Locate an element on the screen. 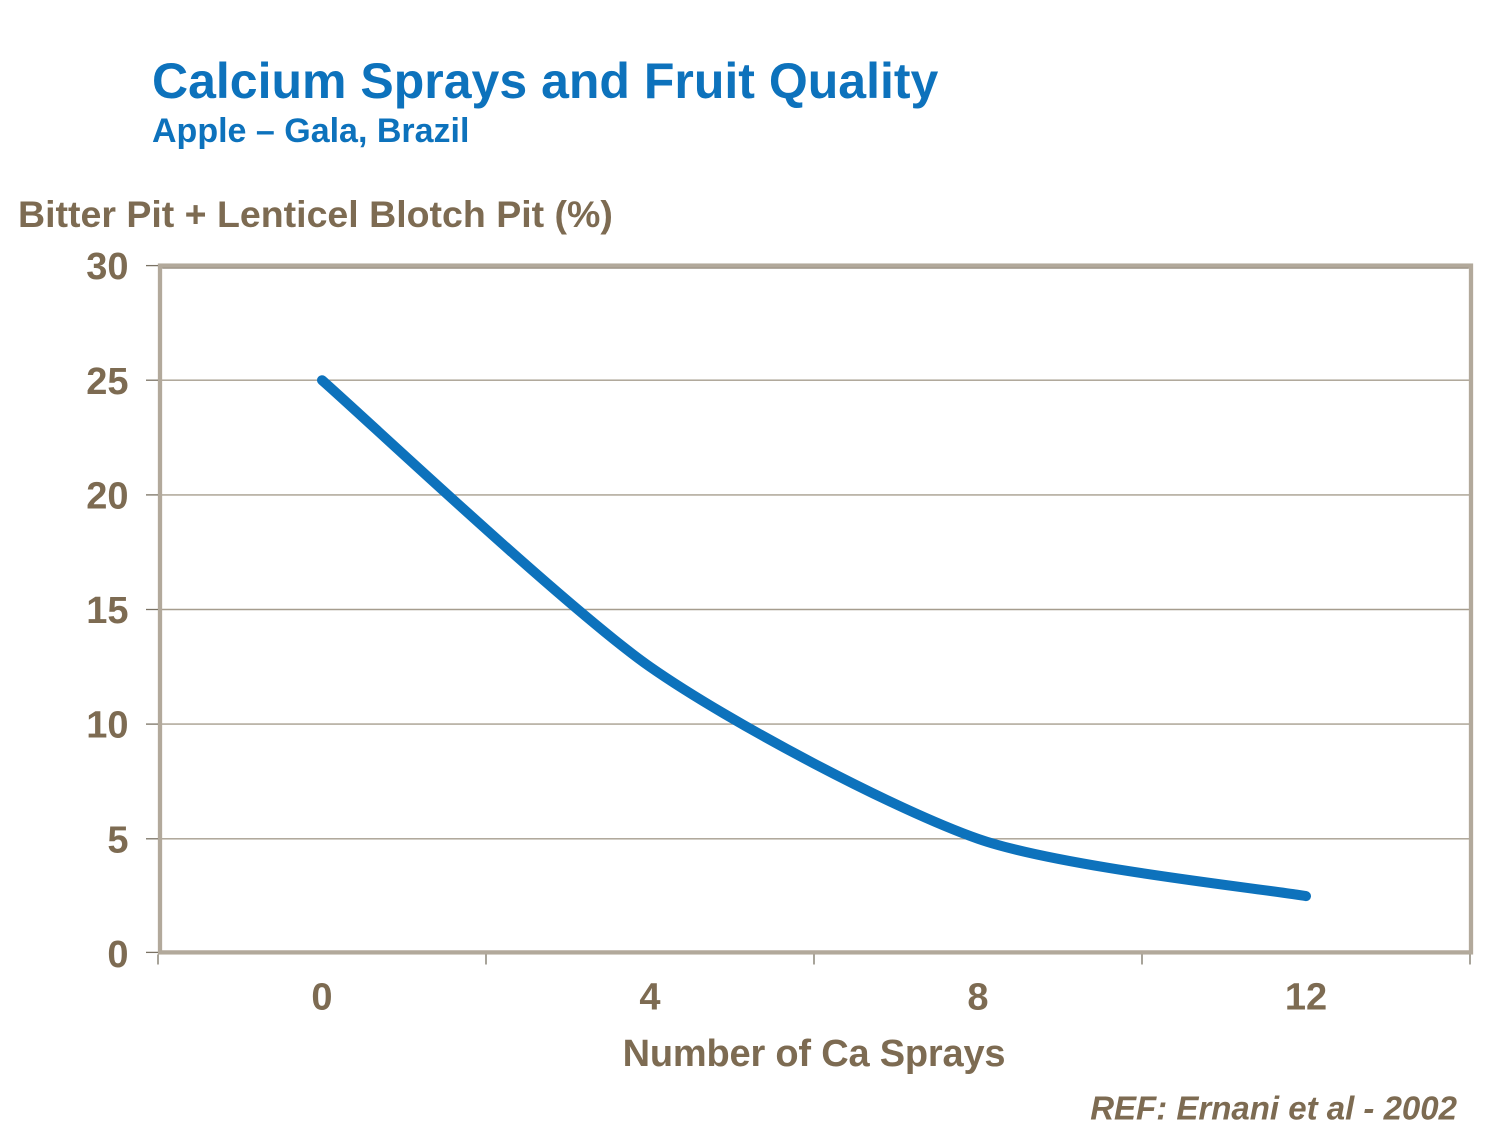 The height and width of the screenshot is (1125, 1500). svg-text: 15 is located at coordinates (107, 611).